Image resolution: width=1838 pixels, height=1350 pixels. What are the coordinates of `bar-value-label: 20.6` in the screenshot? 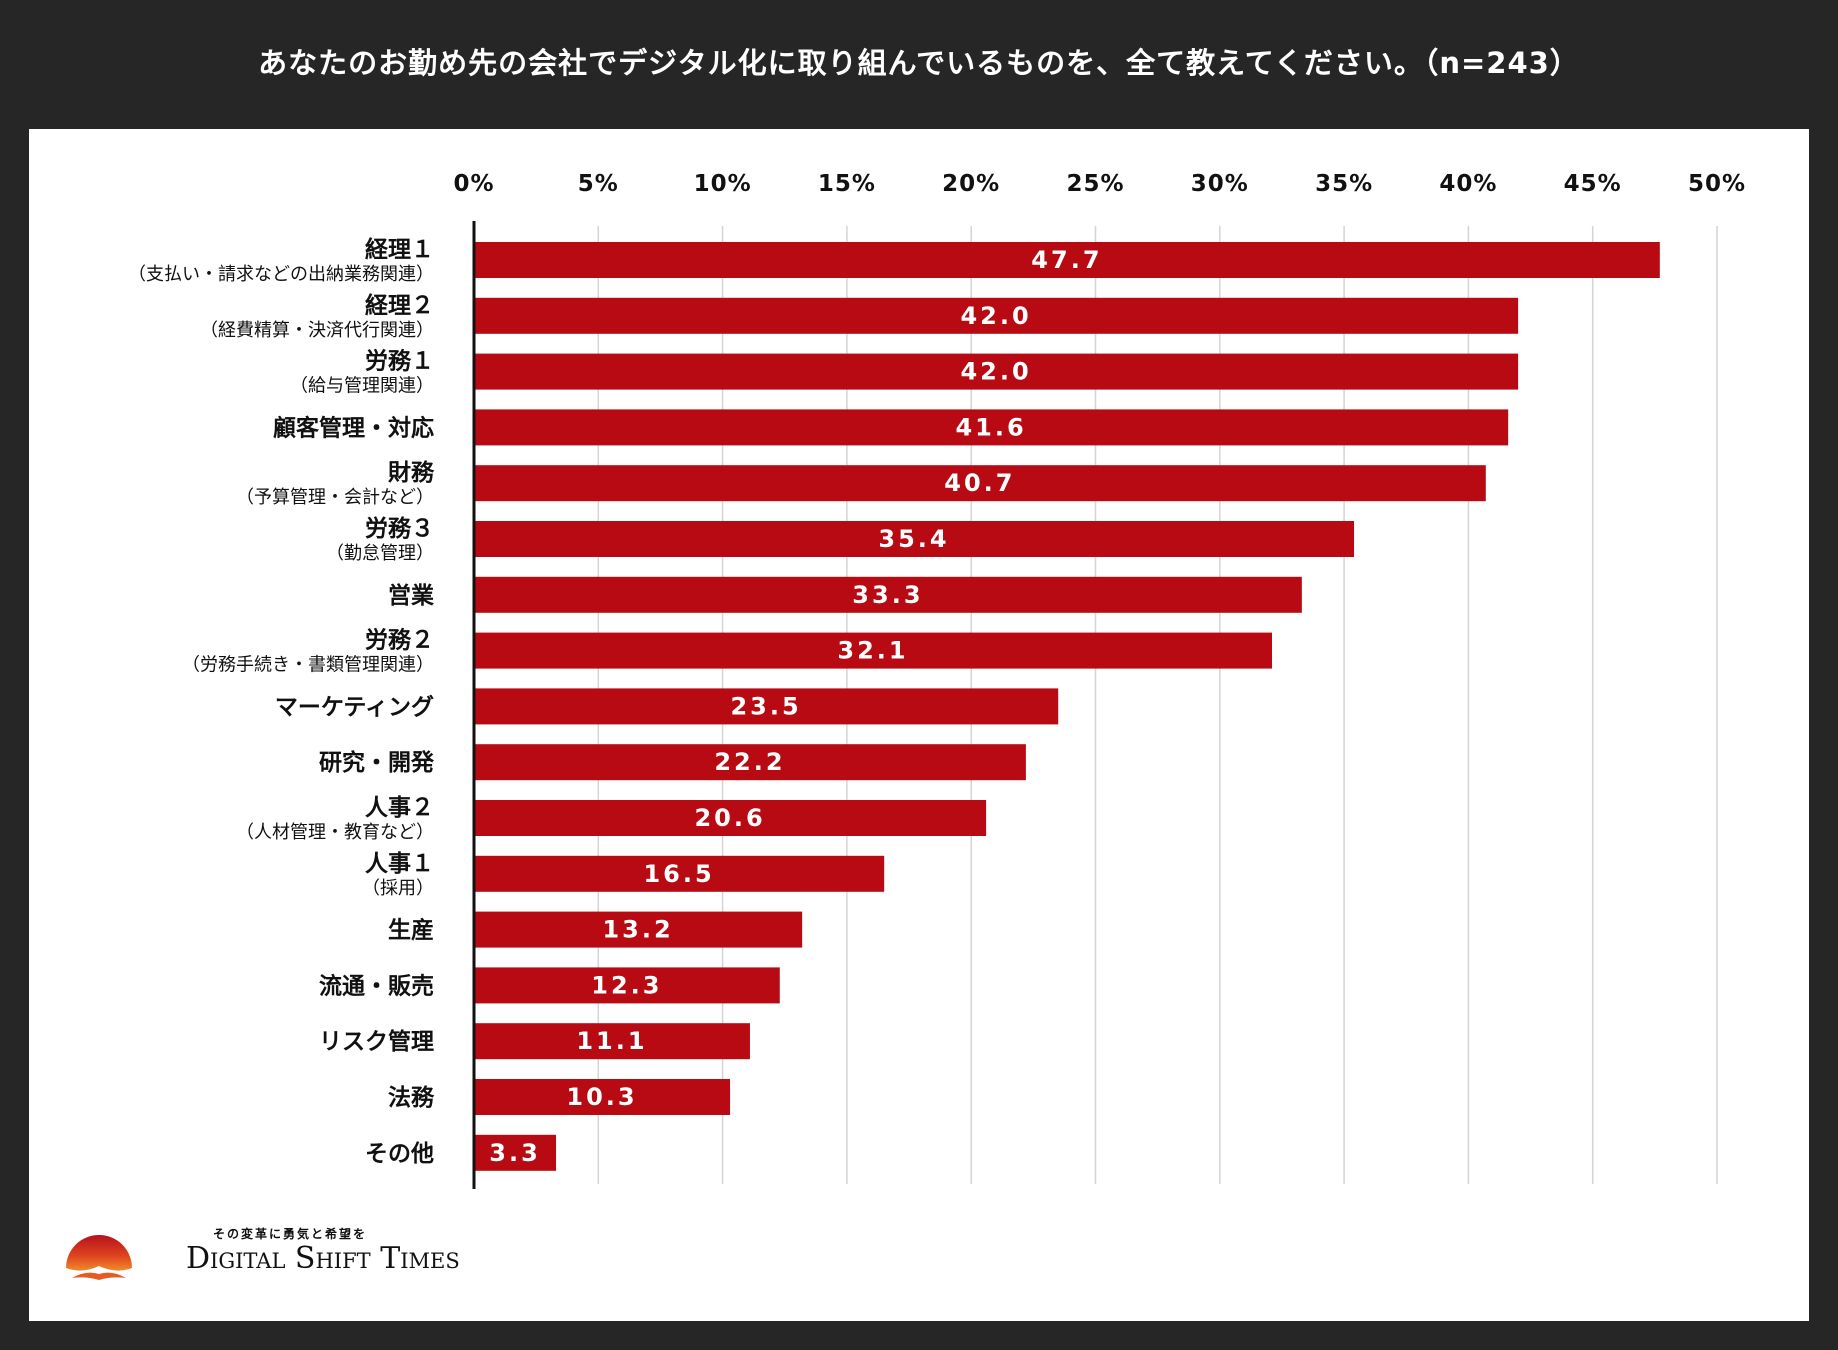 It's located at (729, 818).